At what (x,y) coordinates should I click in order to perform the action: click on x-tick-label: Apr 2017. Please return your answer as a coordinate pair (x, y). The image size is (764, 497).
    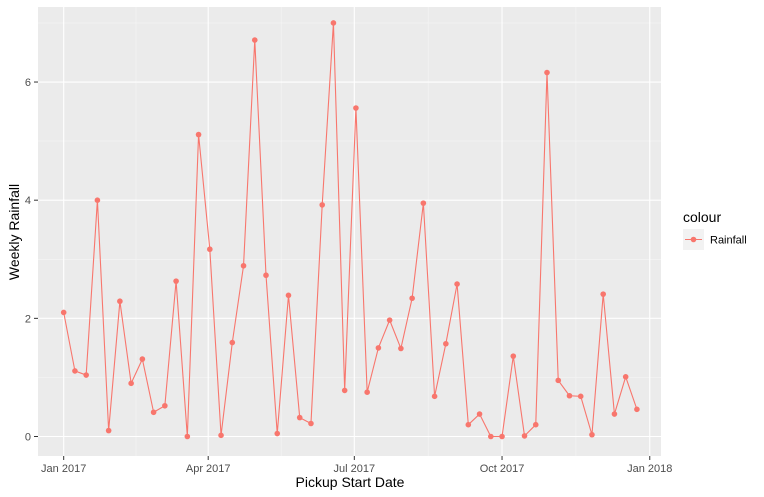
    Looking at the image, I should click on (208, 469).